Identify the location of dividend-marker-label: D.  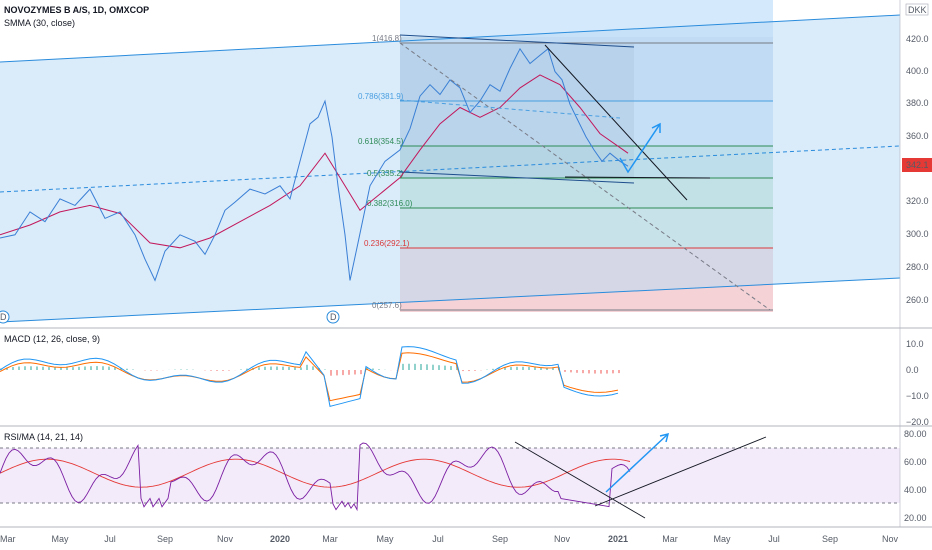
(3, 317).